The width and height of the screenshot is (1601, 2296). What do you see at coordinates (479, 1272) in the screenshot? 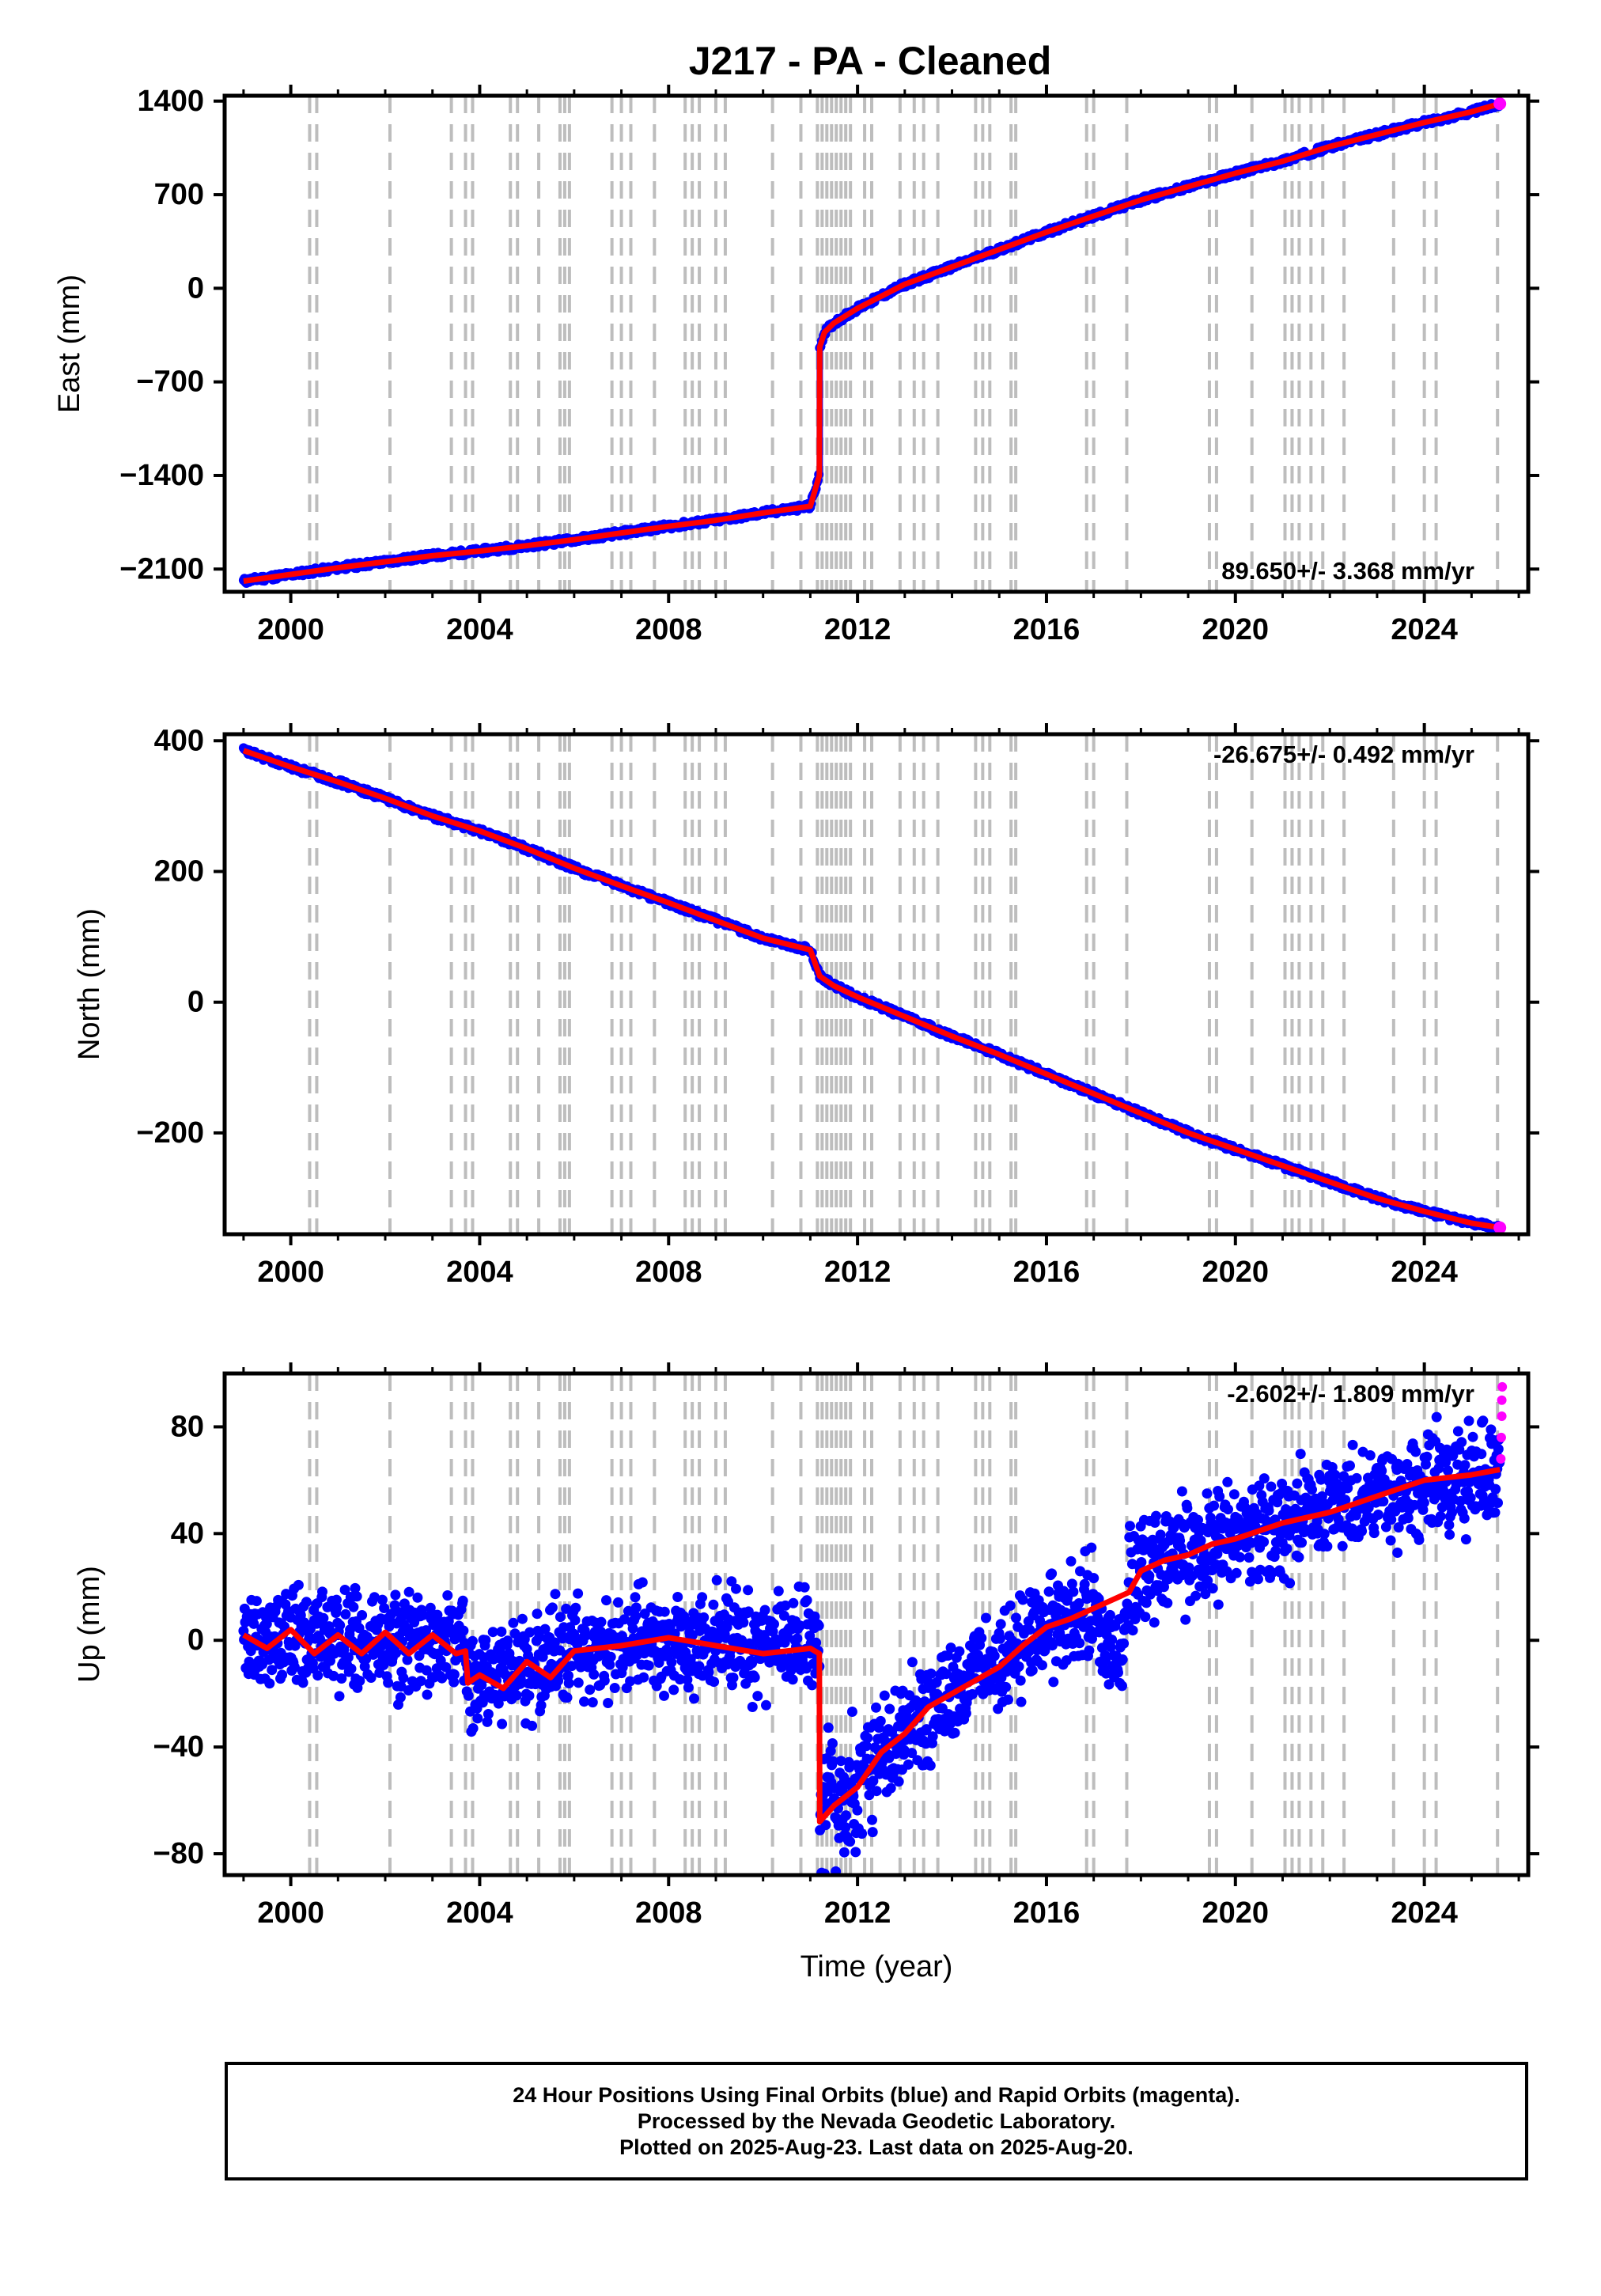
I see `x-tick-label: 2004` at bounding box center [479, 1272].